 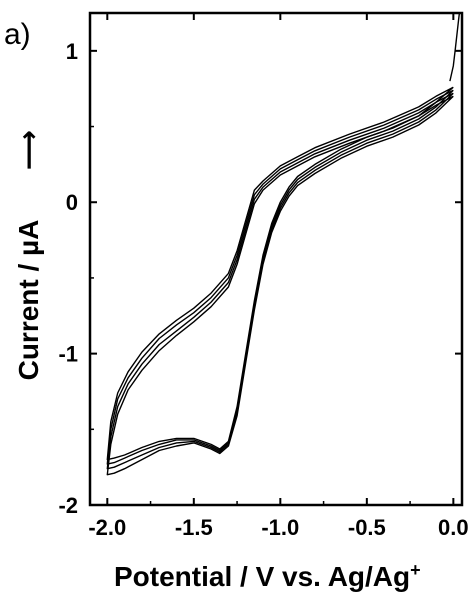 I want to click on y-tick-label: 1, so click(x=72, y=51).